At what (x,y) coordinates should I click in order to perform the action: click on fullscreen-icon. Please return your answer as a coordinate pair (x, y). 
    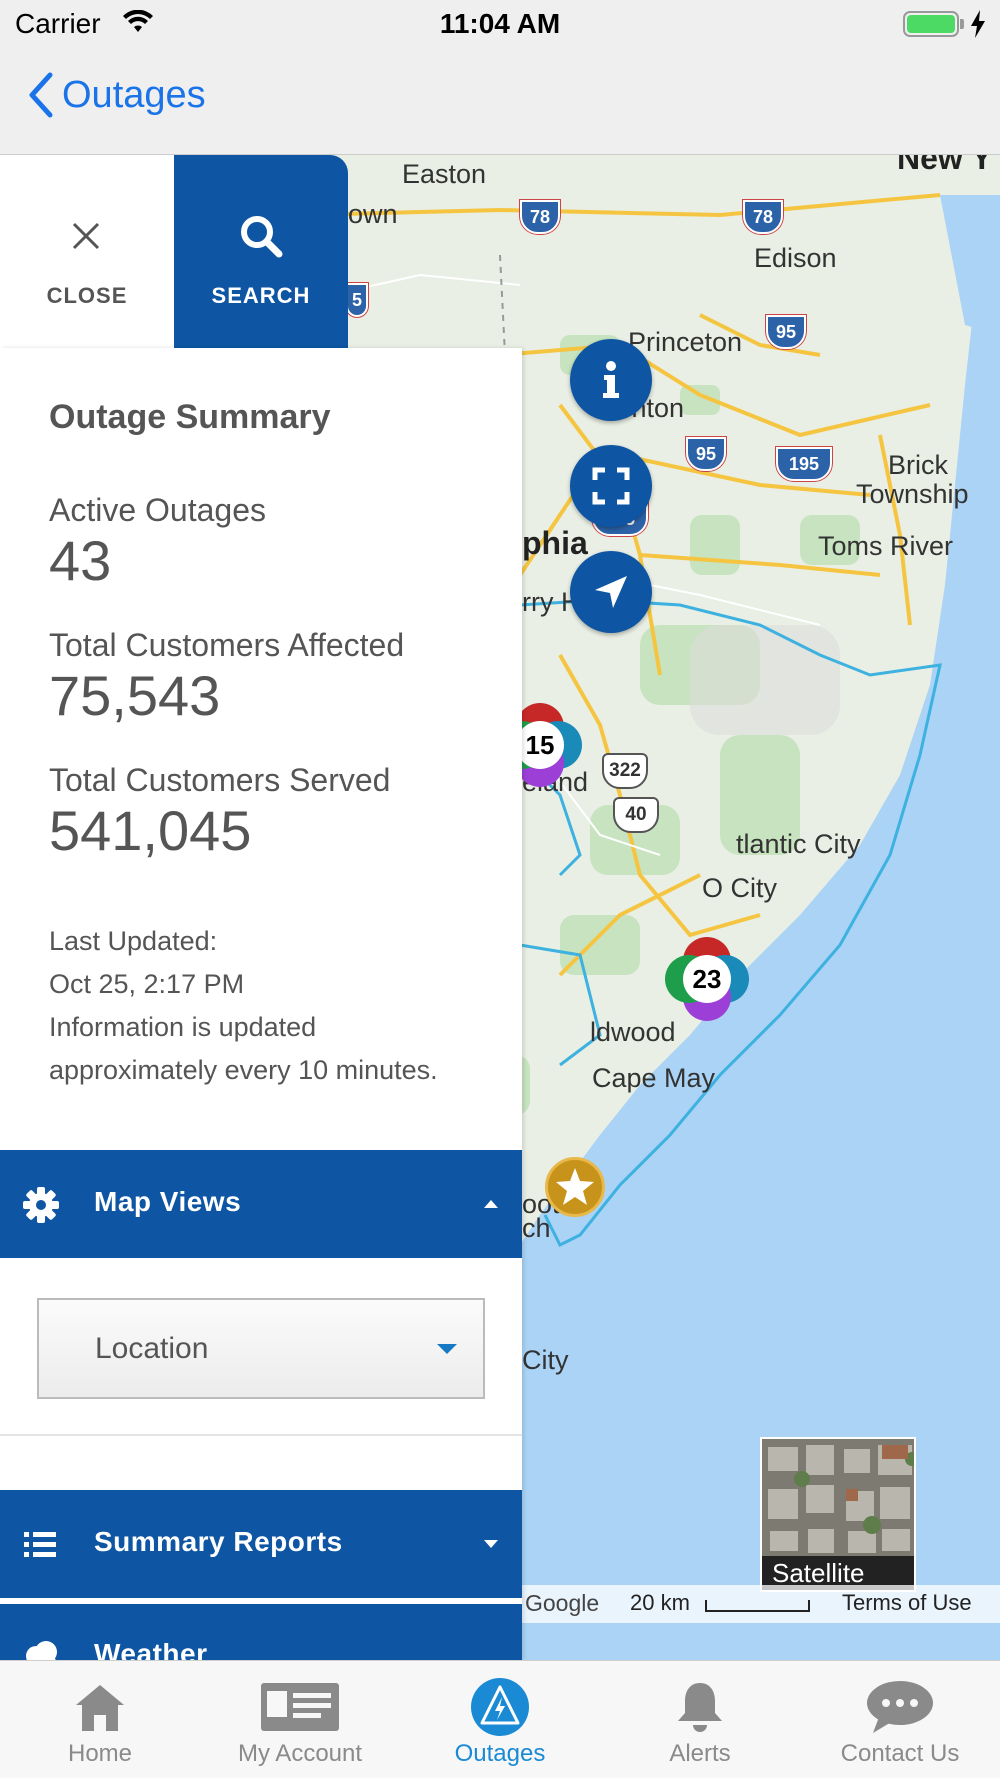
    Looking at the image, I should click on (611, 486).